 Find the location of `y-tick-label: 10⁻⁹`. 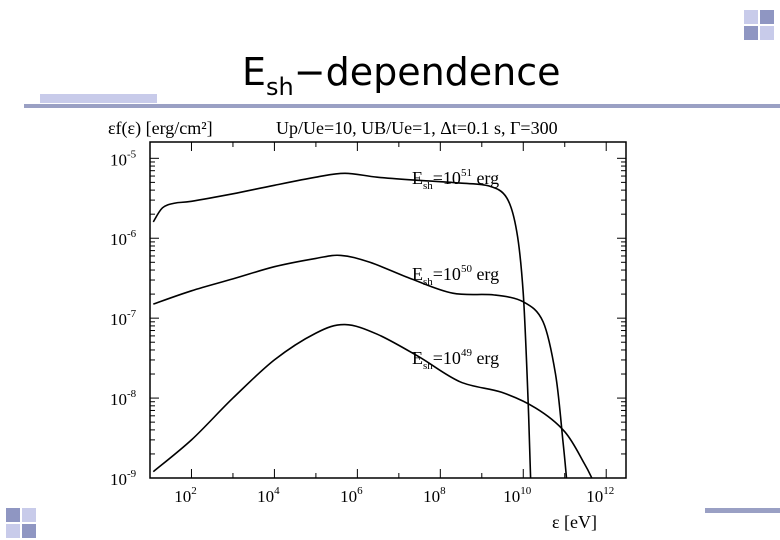

y-tick-label: 10⁻⁹ is located at coordinates (123, 478).